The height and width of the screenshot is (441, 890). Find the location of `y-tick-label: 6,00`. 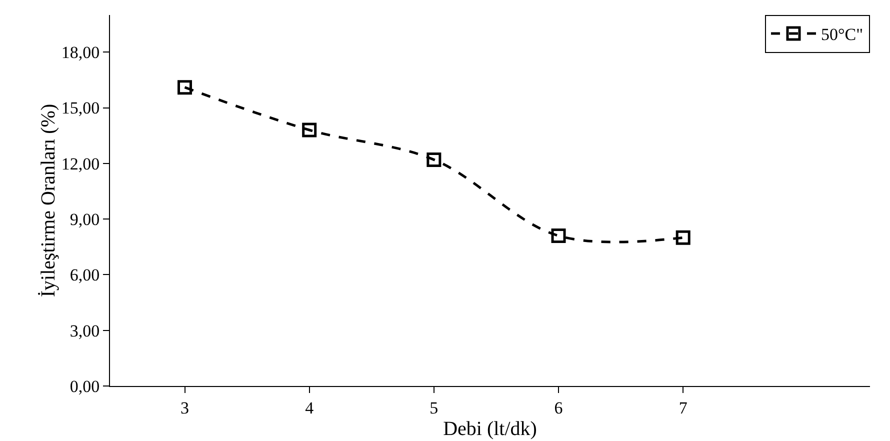

y-tick-label: 6,00 is located at coordinates (85, 275).